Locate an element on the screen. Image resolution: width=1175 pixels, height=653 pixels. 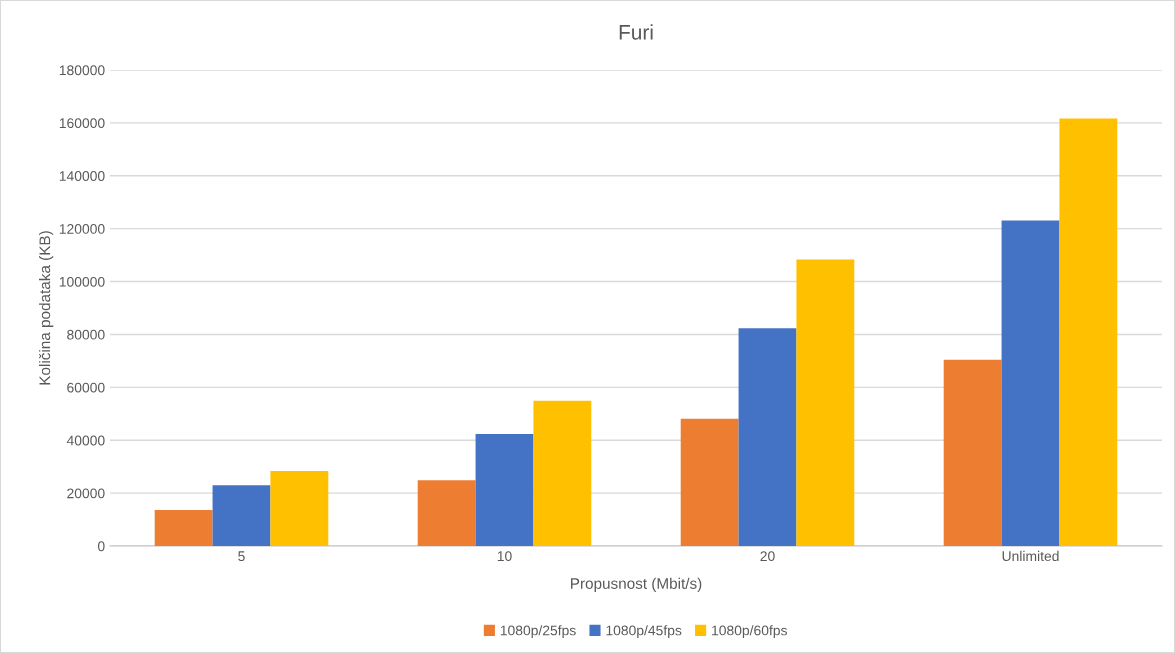
y-tick-label: 160000 is located at coordinates (82, 123).